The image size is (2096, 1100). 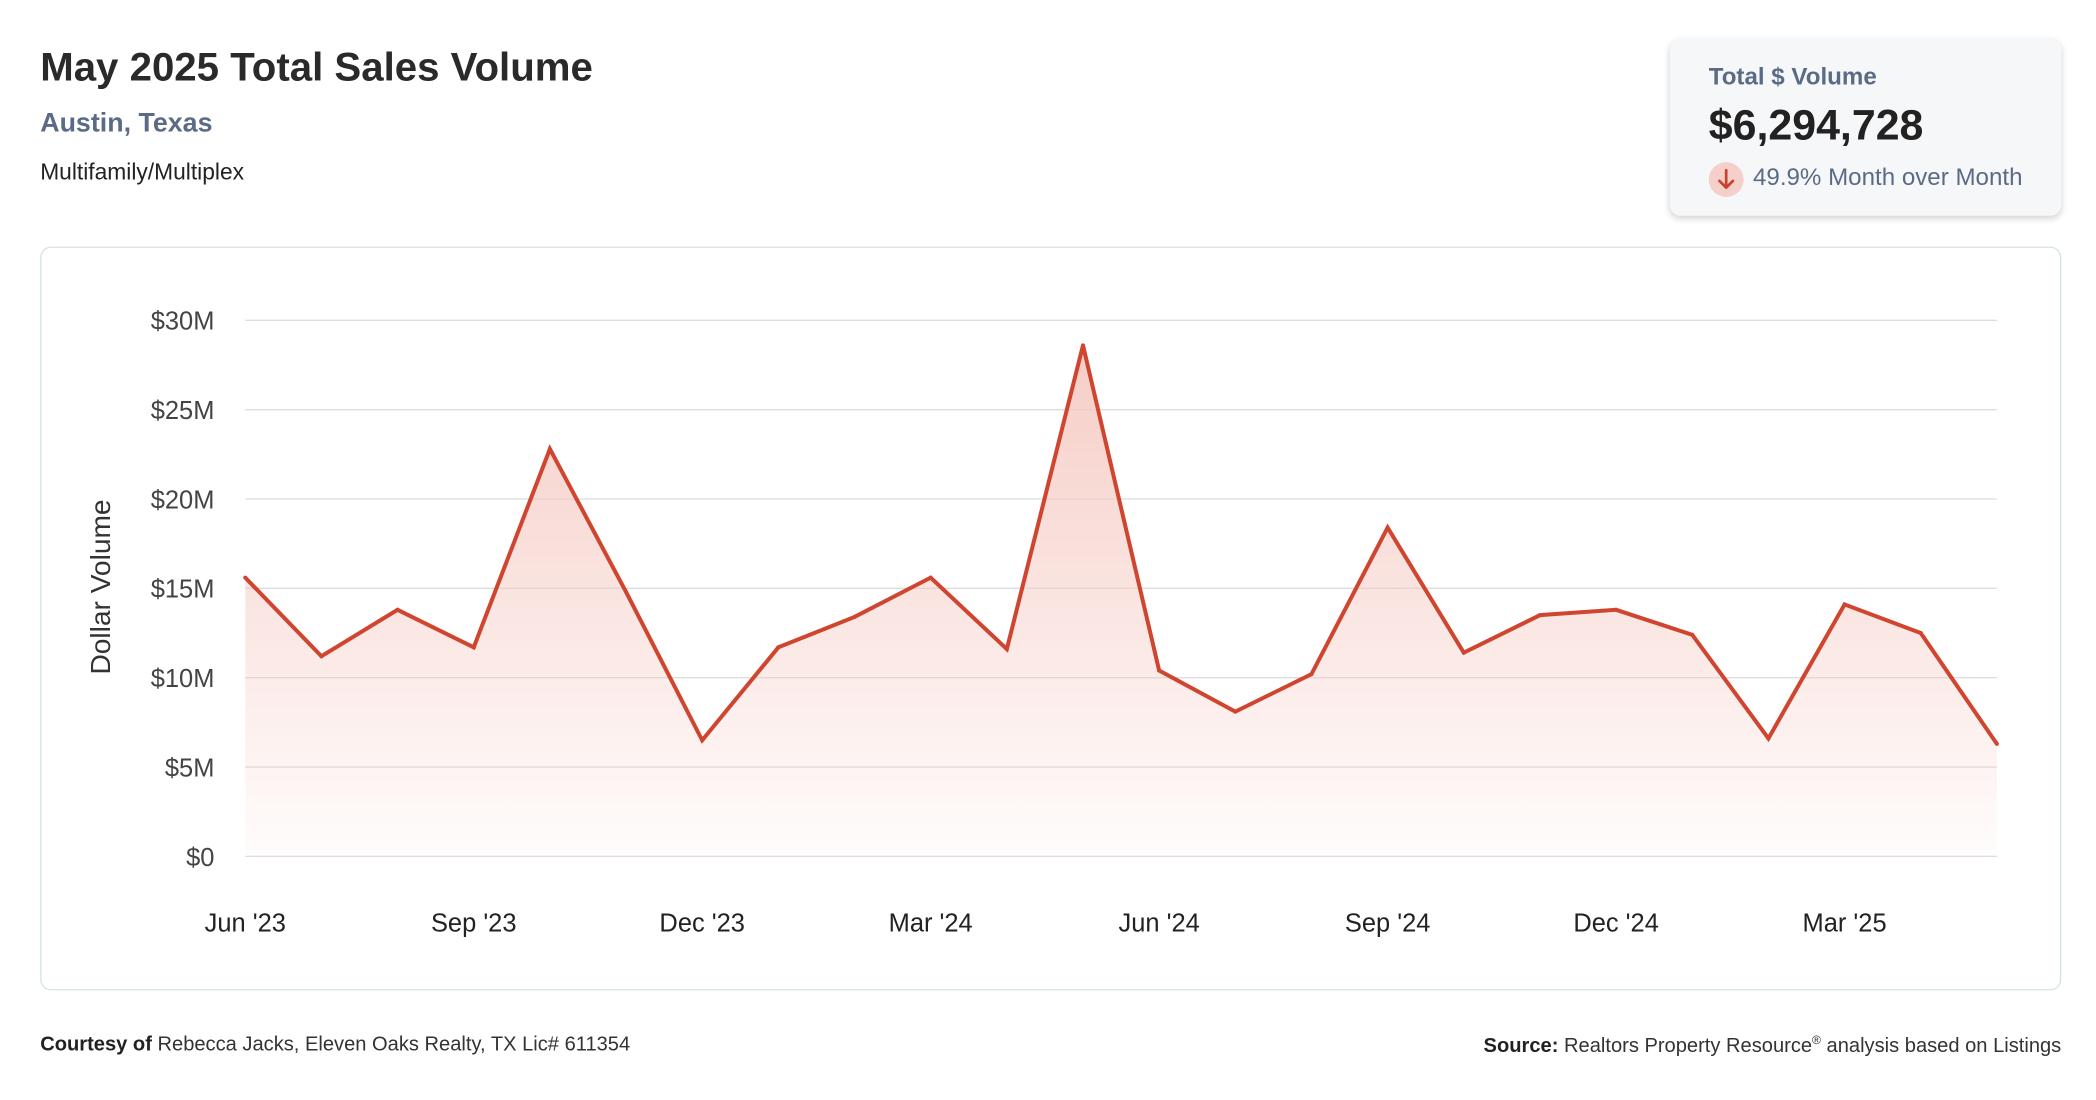 I want to click on x-tick-label: Sep '23, so click(x=474, y=923).